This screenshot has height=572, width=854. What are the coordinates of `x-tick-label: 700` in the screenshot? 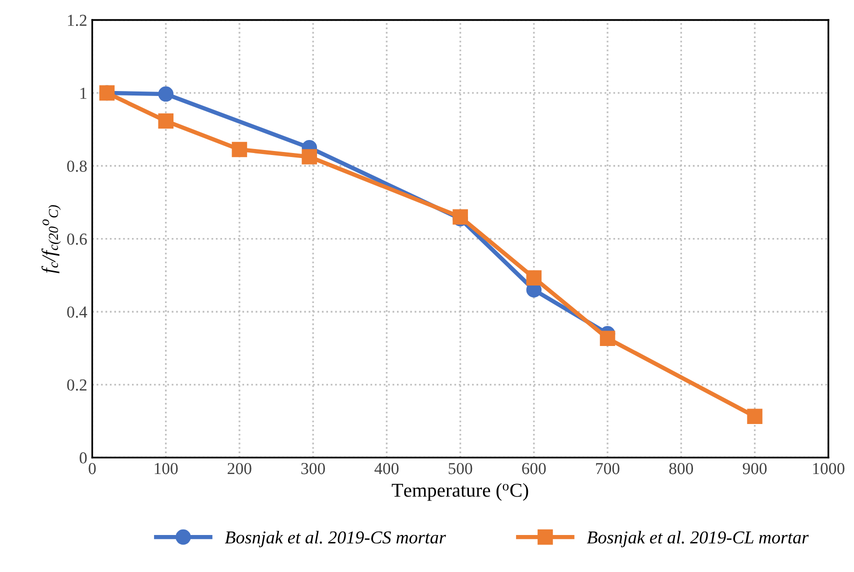 It's located at (608, 468).